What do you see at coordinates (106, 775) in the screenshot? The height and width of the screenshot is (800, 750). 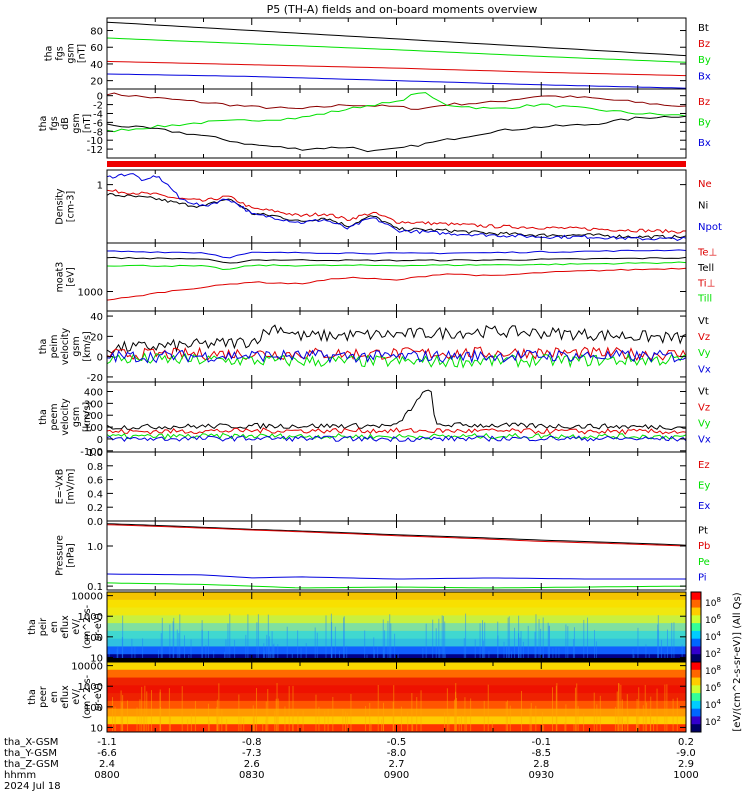 I see `xaxis-tick-label: 0800` at bounding box center [106, 775].